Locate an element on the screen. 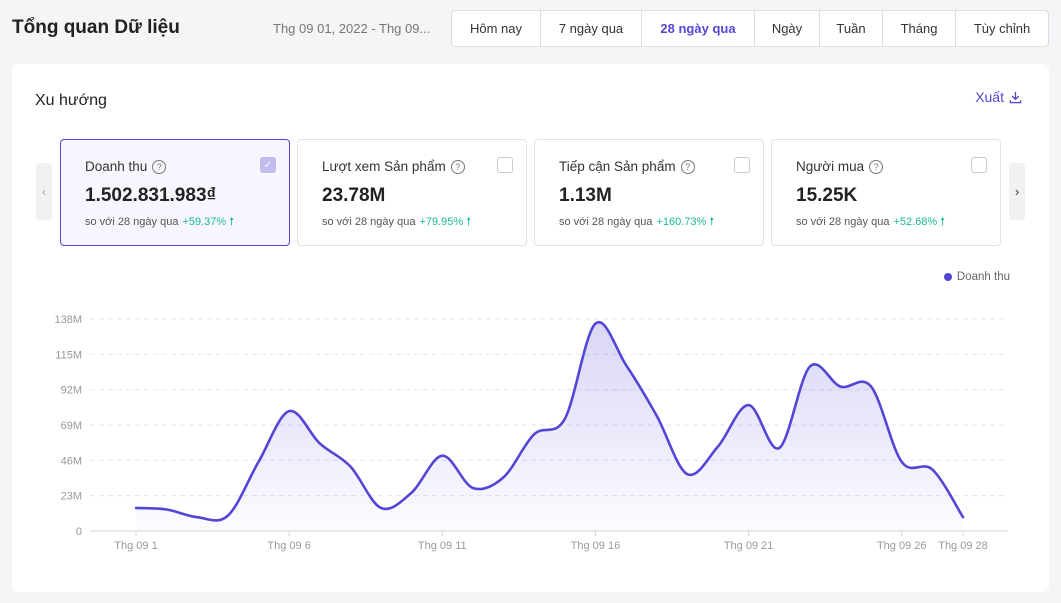 The width and height of the screenshot is (1061, 603). metric-label: Doanh thu is located at coordinates (116, 166).